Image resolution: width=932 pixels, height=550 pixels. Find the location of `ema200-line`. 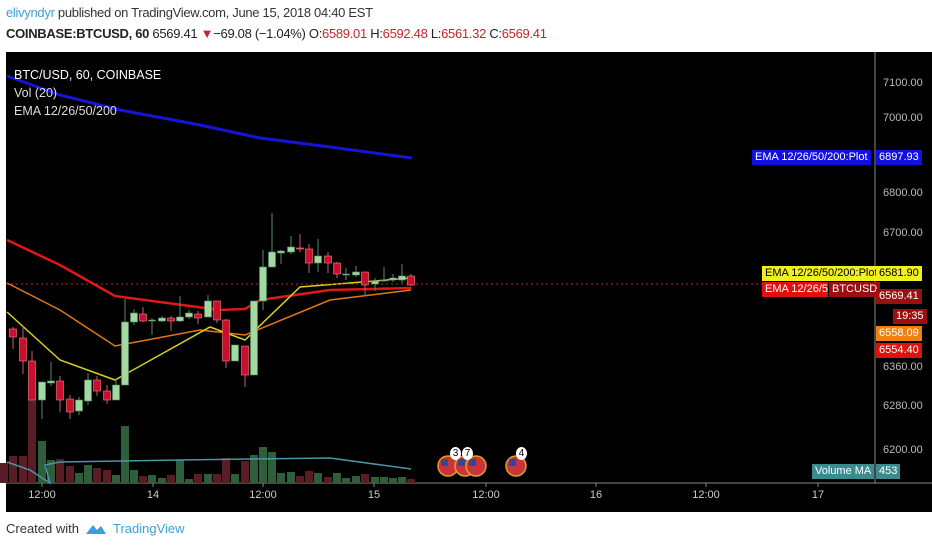

ema200-line is located at coordinates (209, 117).